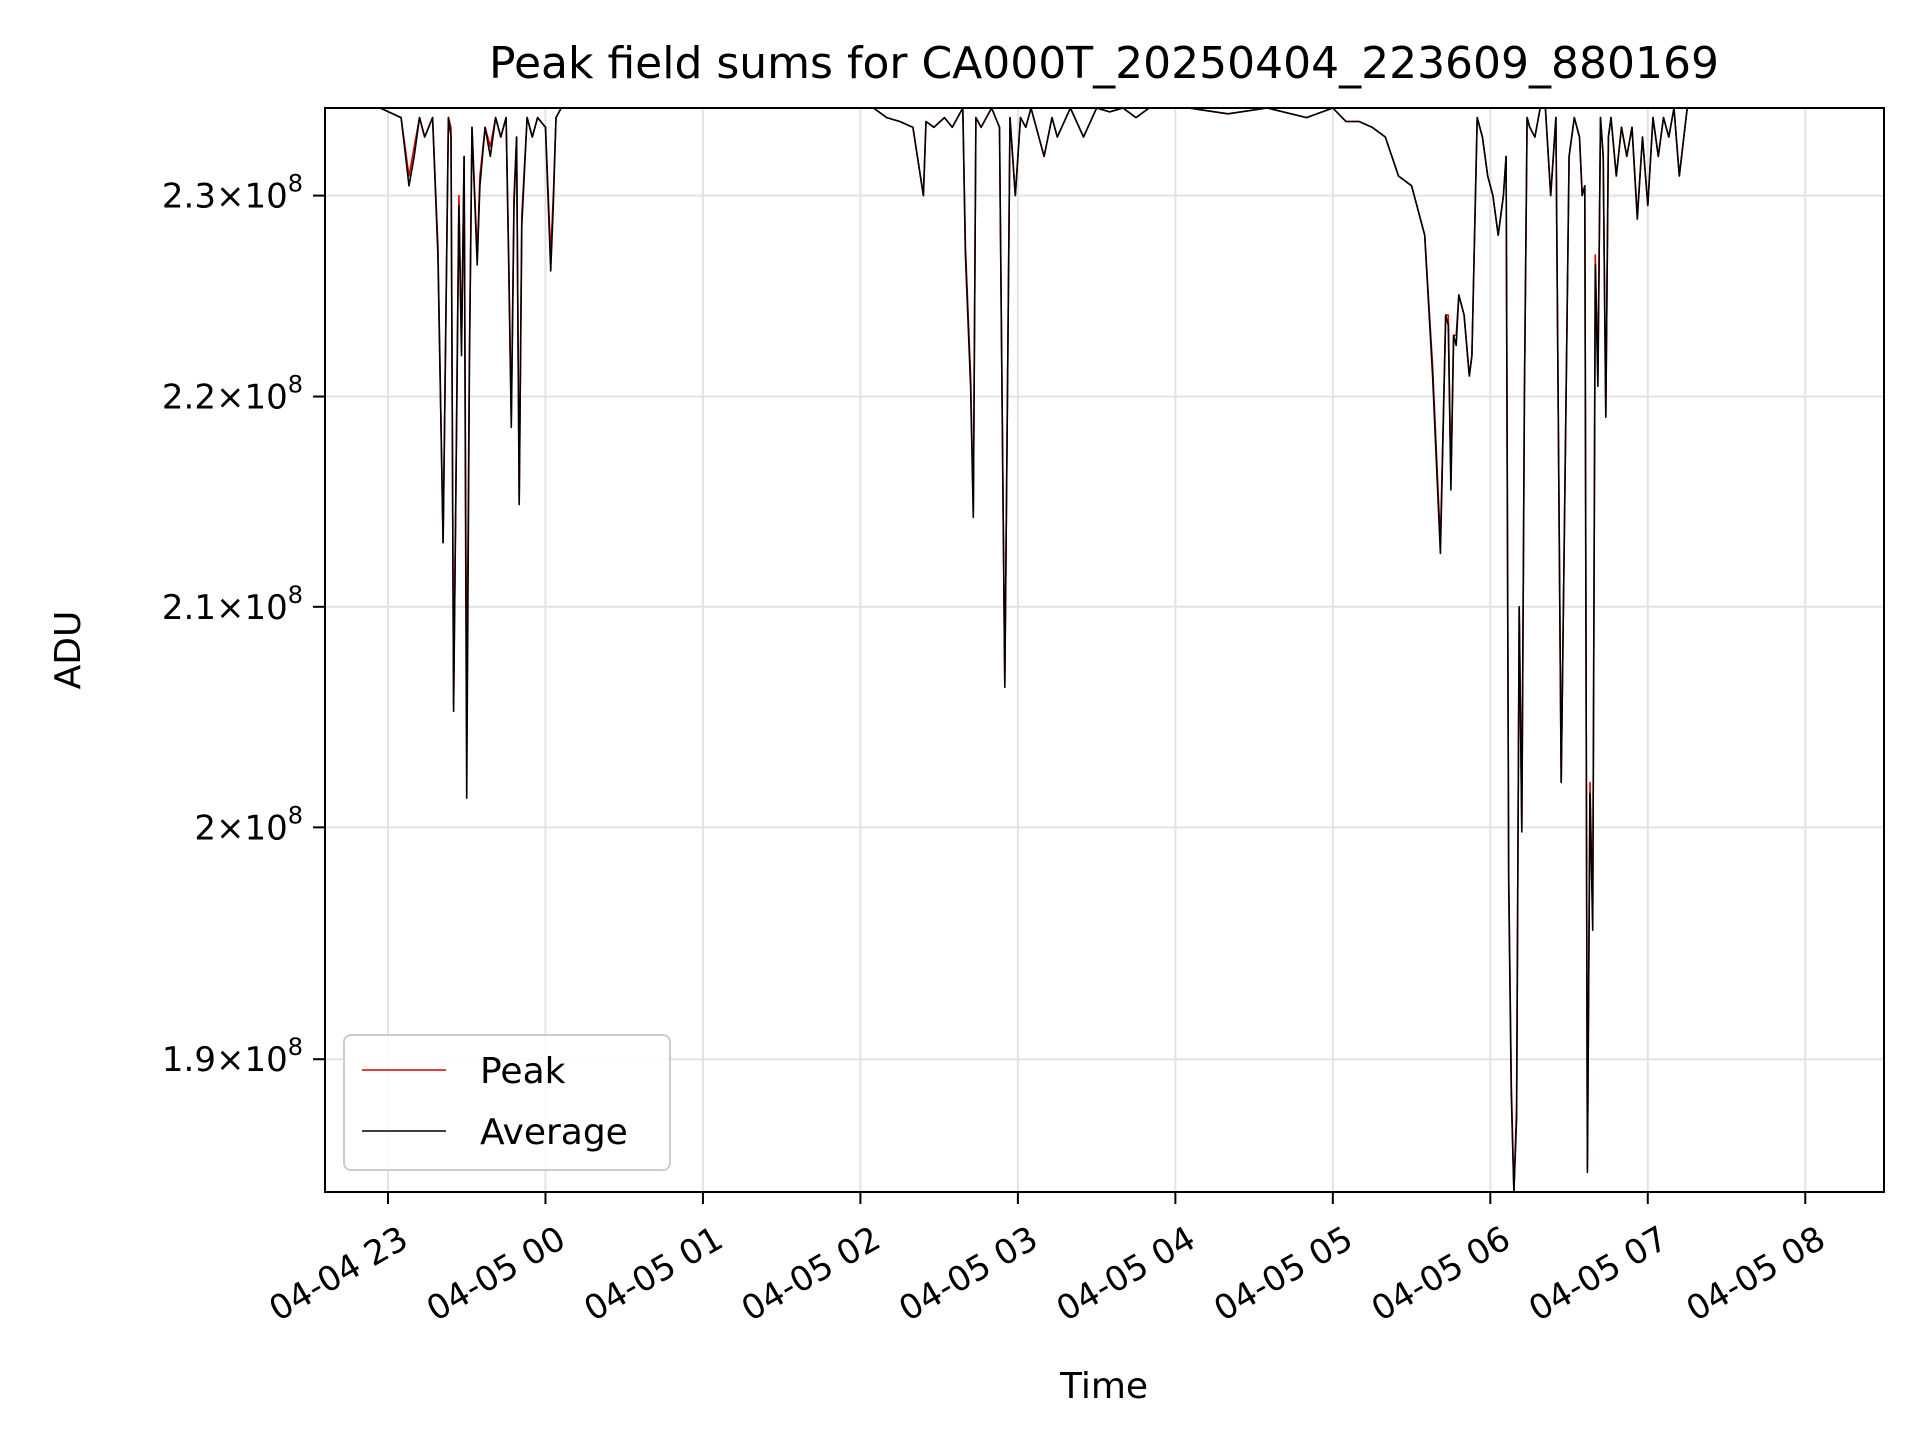 The height and width of the screenshot is (1440, 1920). What do you see at coordinates (248, 824) in the screenshot?
I see `y-tick-label: 2×108` at bounding box center [248, 824].